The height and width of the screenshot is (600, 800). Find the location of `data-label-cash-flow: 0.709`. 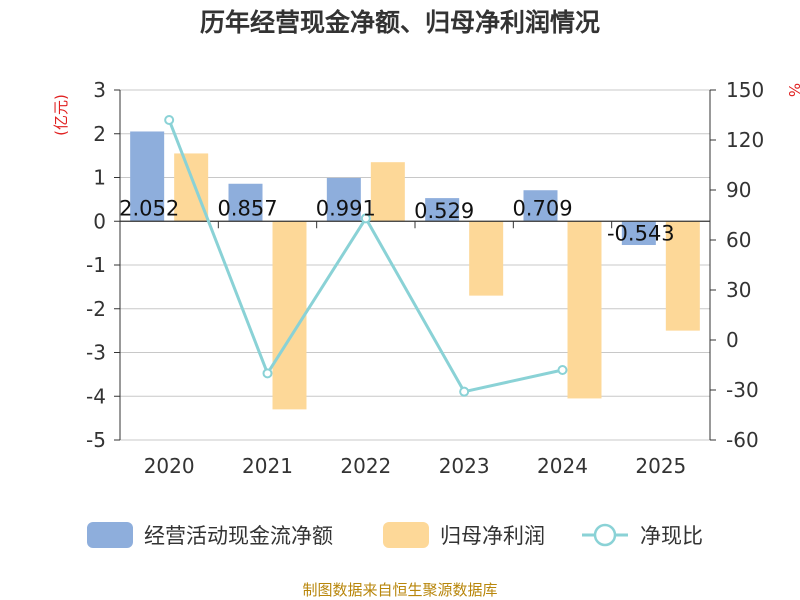

data-label-cash-flow: 0.709 is located at coordinates (542, 208).